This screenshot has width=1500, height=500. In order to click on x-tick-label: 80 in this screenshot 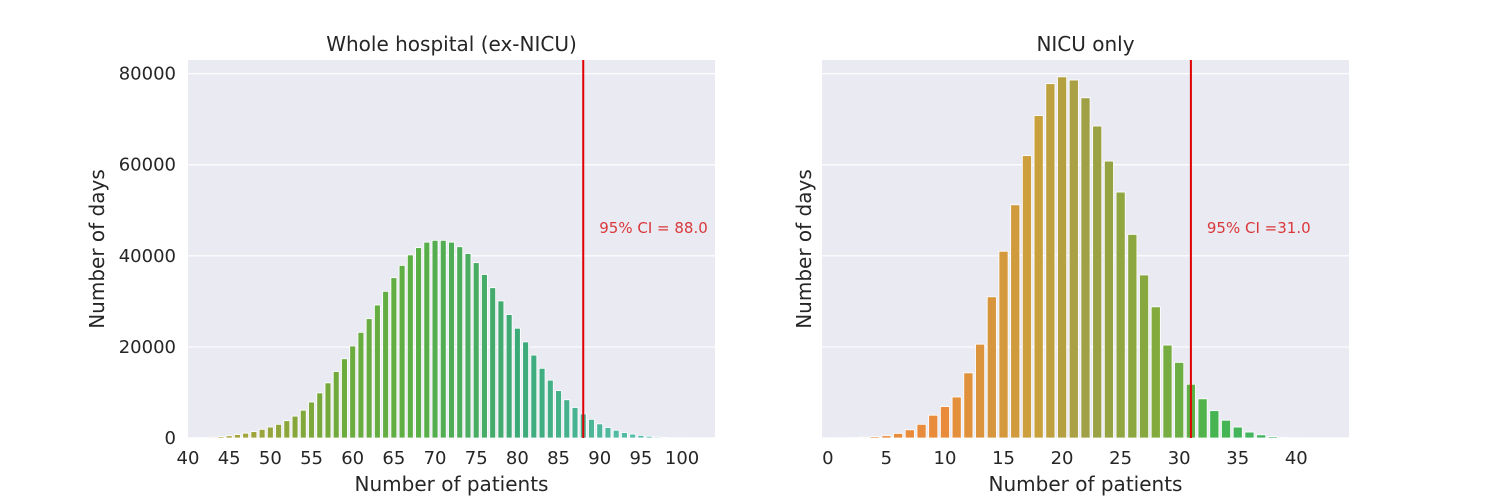, I will do `click(517, 458)`.